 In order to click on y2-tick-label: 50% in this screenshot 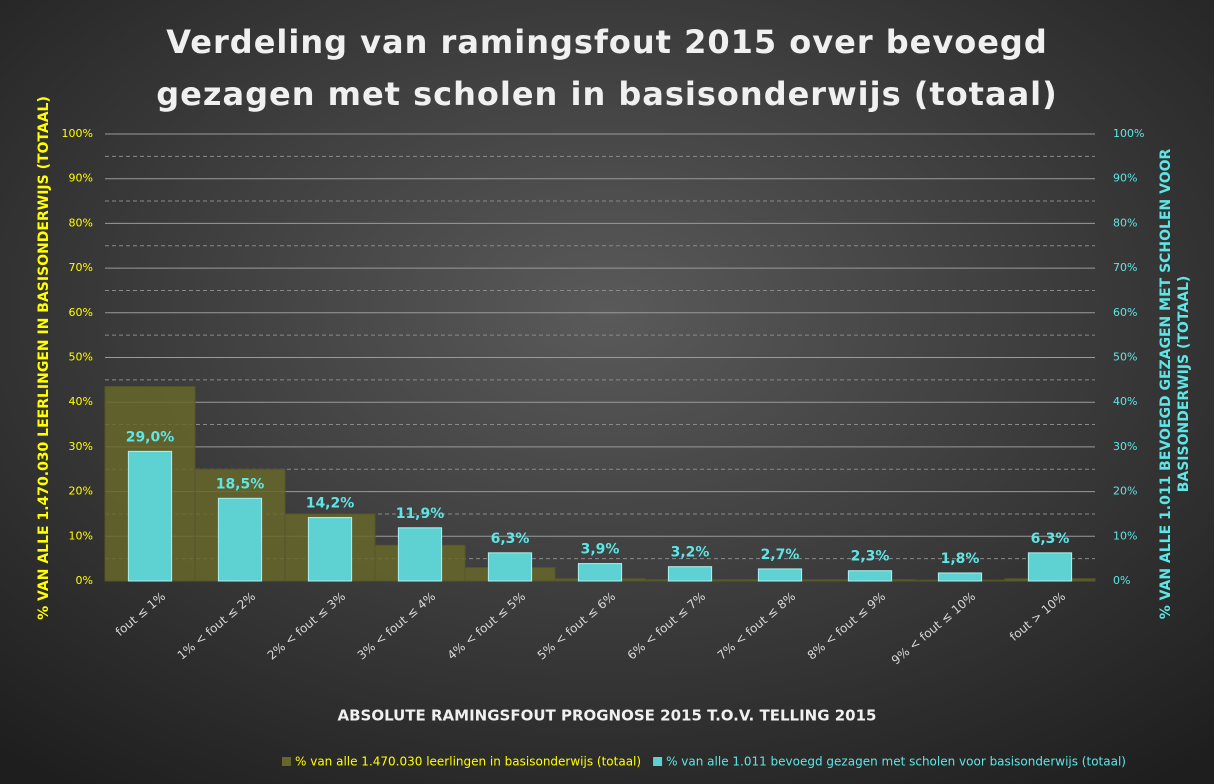, I will do `click(1125, 357)`.